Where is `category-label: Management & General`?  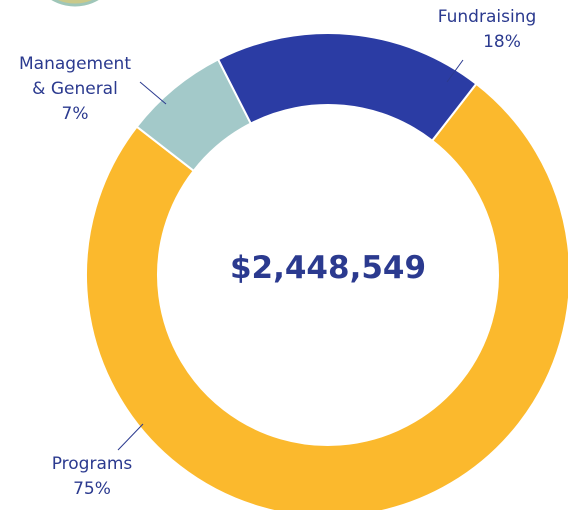
category-label: Management & General is located at coordinates (75, 76).